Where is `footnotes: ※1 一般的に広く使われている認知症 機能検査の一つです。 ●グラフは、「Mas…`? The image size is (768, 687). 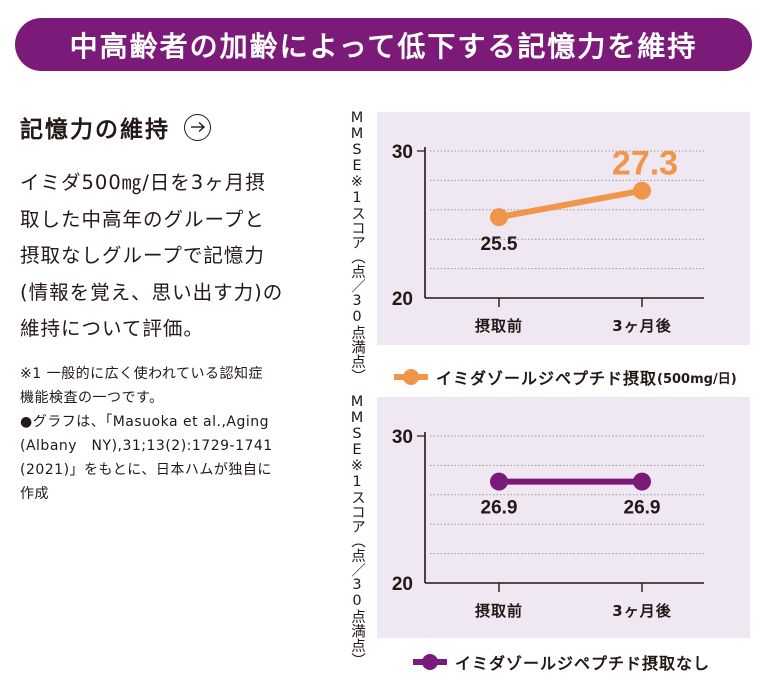 footnotes: ※1 一般的に広く使われている認知症 機能検査の一つです。 ●グラフは、「Mas… is located at coordinates (170, 434).